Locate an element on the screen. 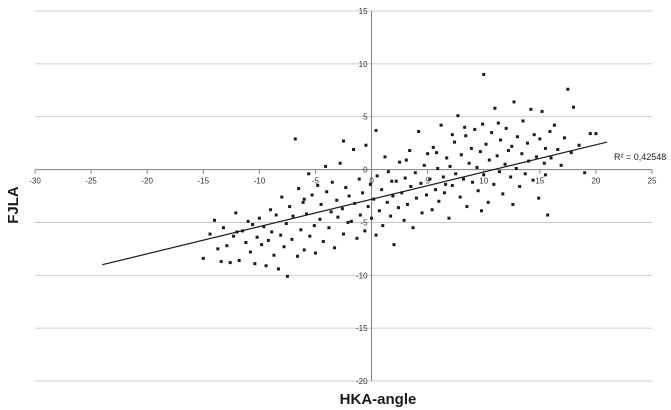 Image resolution: width=671 pixels, height=410 pixels. x-tick-label: 0 is located at coordinates (371, 181).